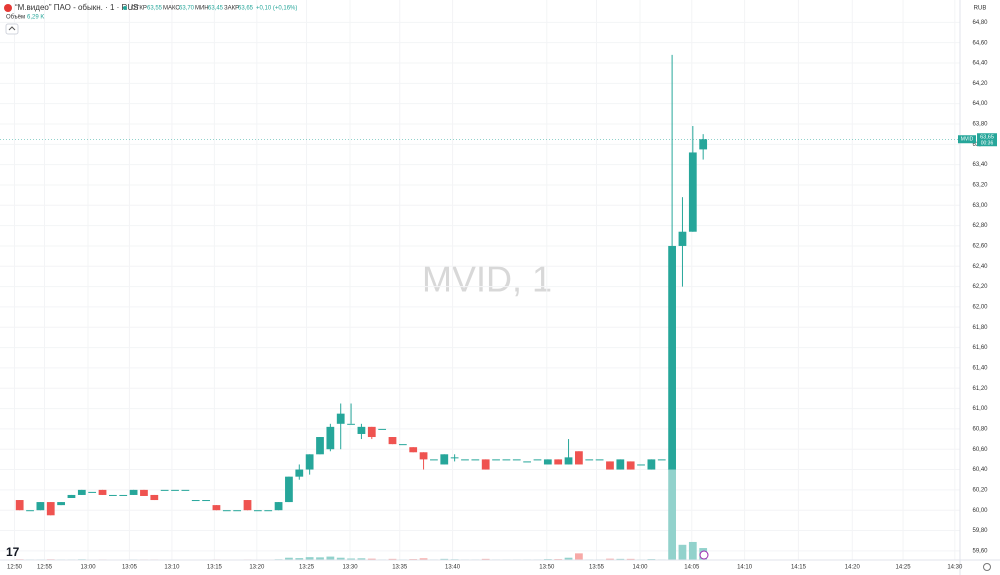  I want to click on change-value: +0,10 (+0,16%), so click(276, 9).